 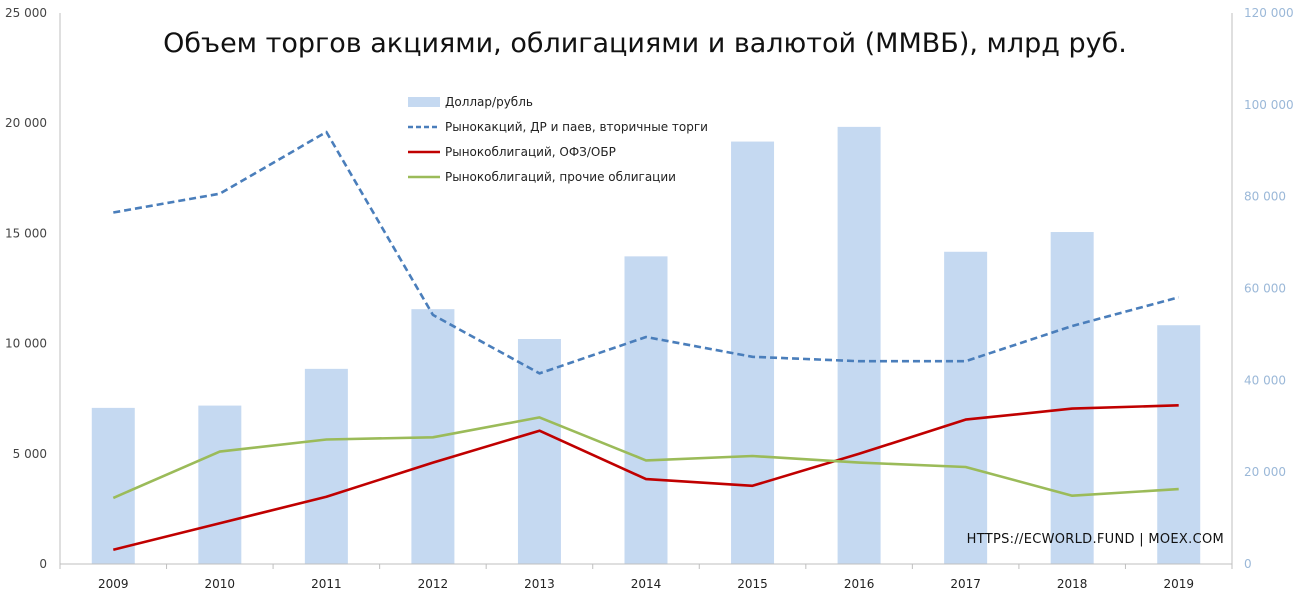 What do you see at coordinates (1095, 539) in the screenshot?
I see `source-watermark: HTTPS://ECWORLD.FUND | MOEX.COM` at bounding box center [1095, 539].